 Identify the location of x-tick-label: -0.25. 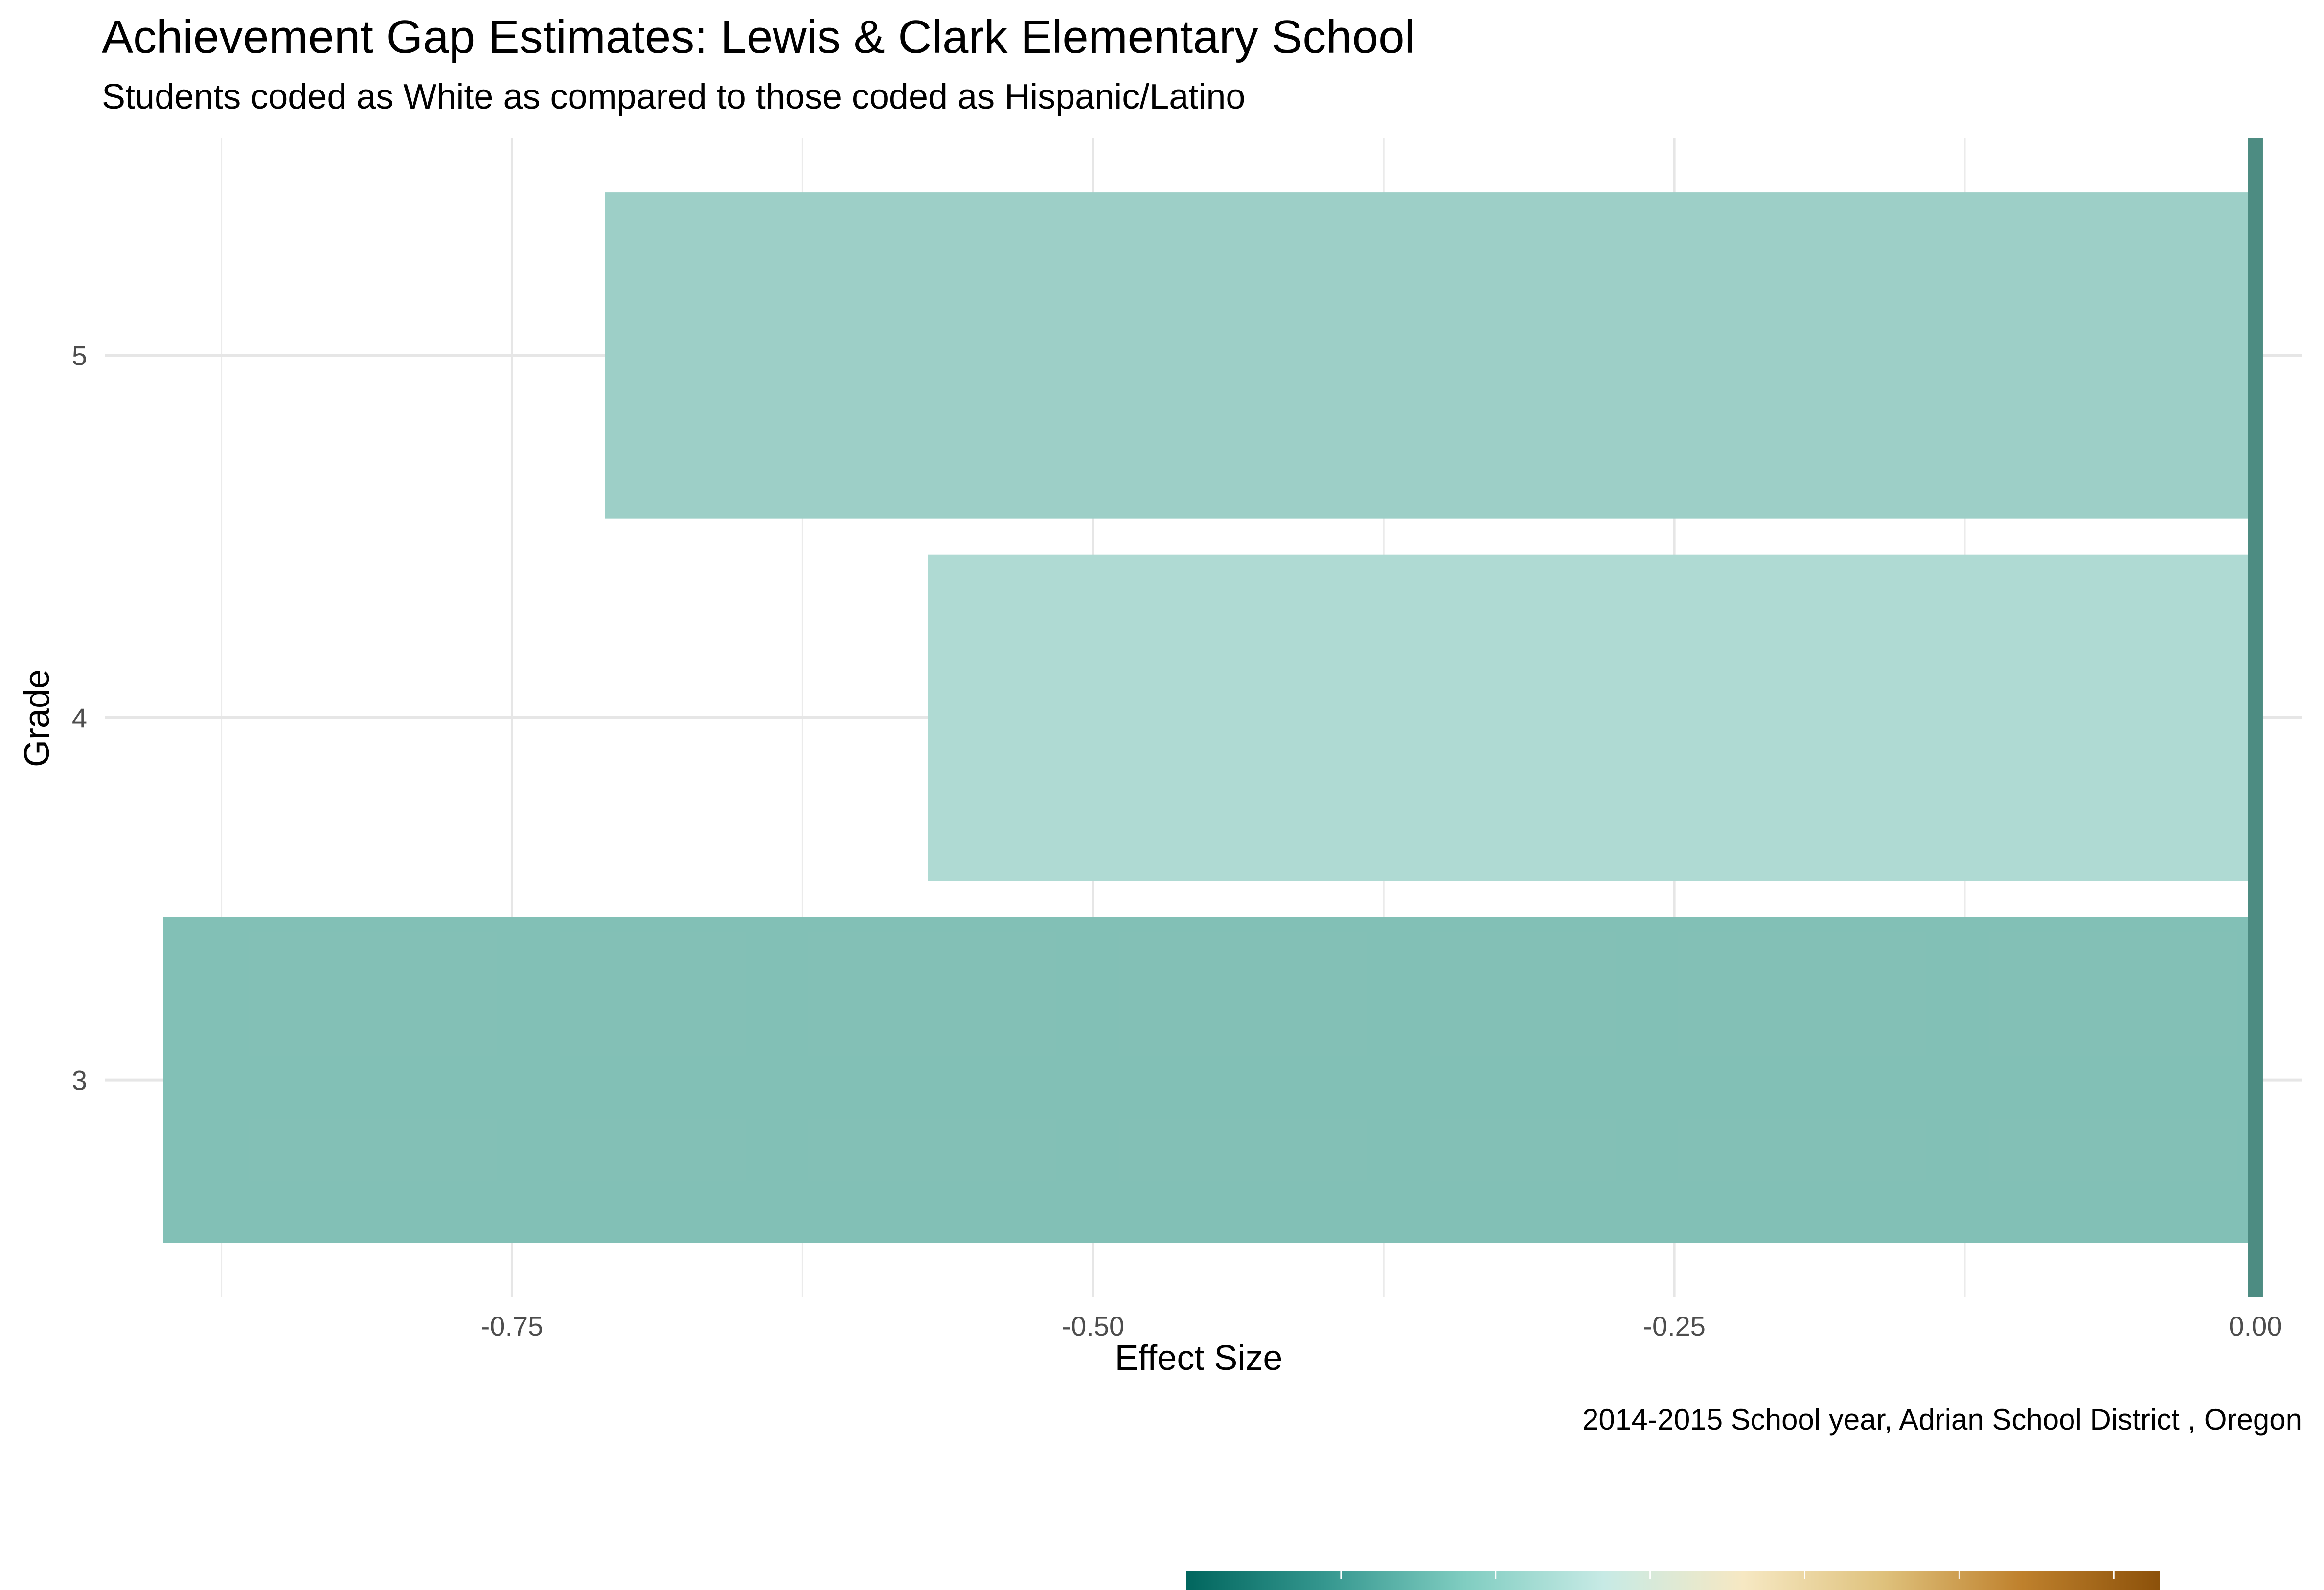
(1674, 1326).